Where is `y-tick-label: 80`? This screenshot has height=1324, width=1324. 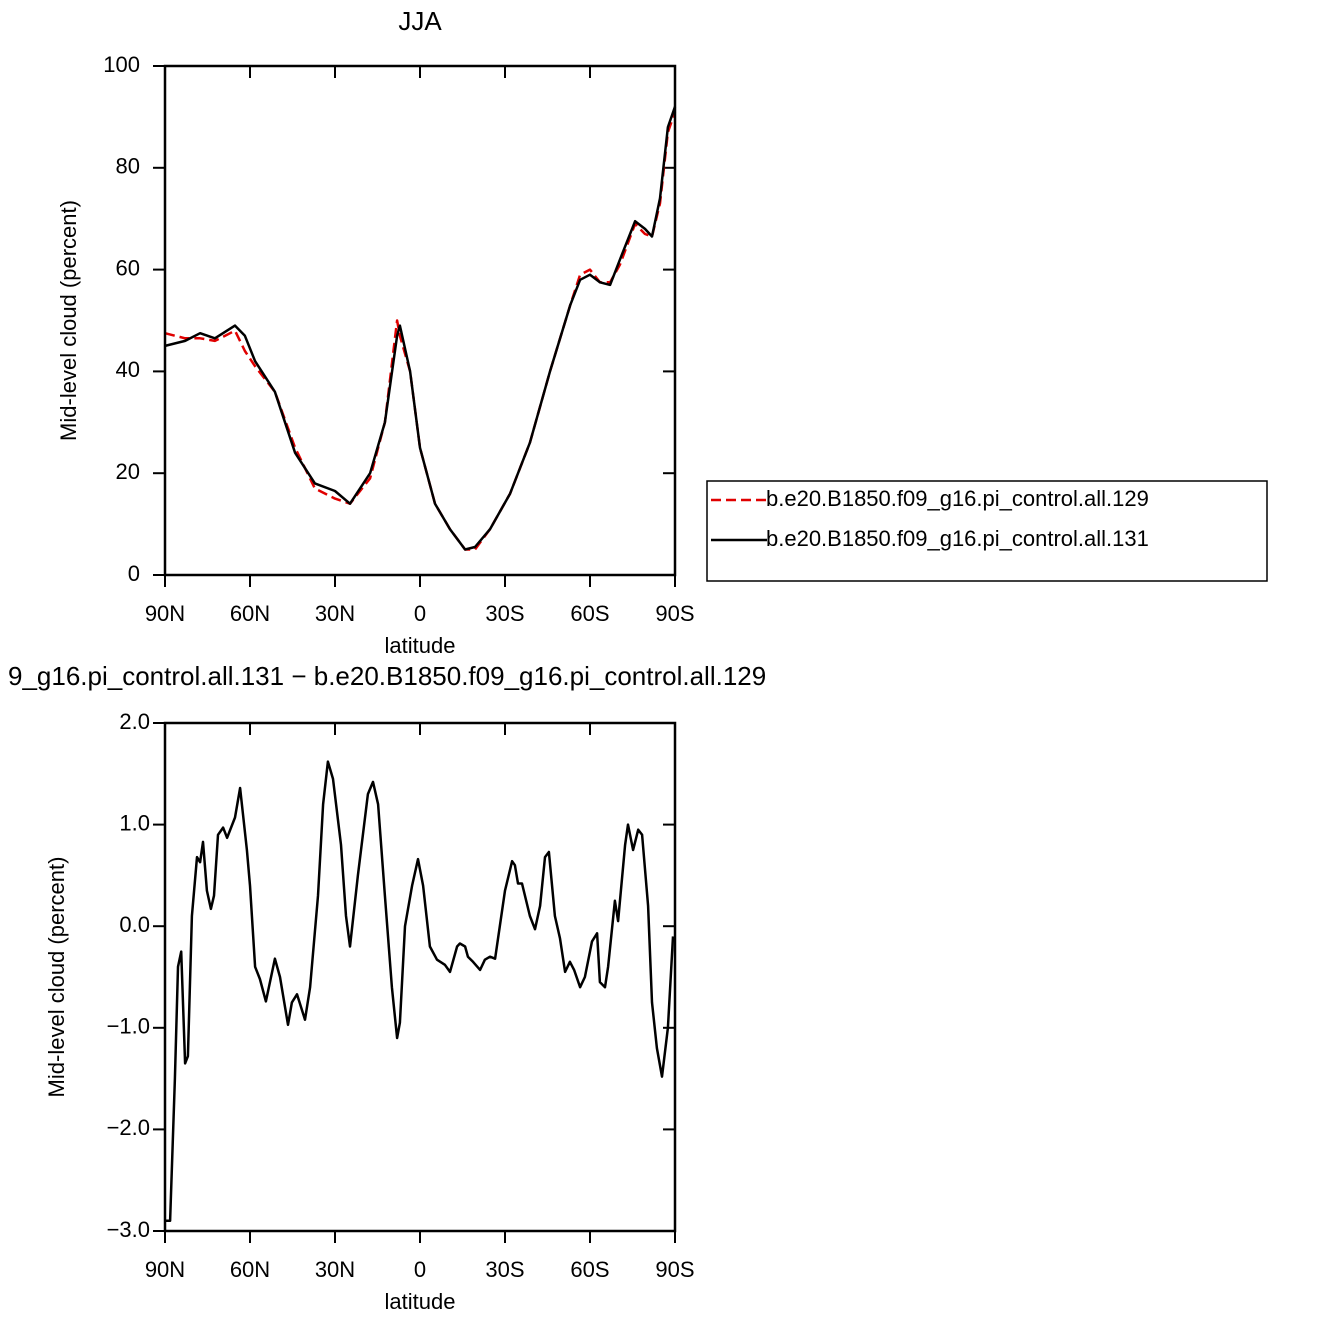 y-tick-label: 80 is located at coordinates (128, 166).